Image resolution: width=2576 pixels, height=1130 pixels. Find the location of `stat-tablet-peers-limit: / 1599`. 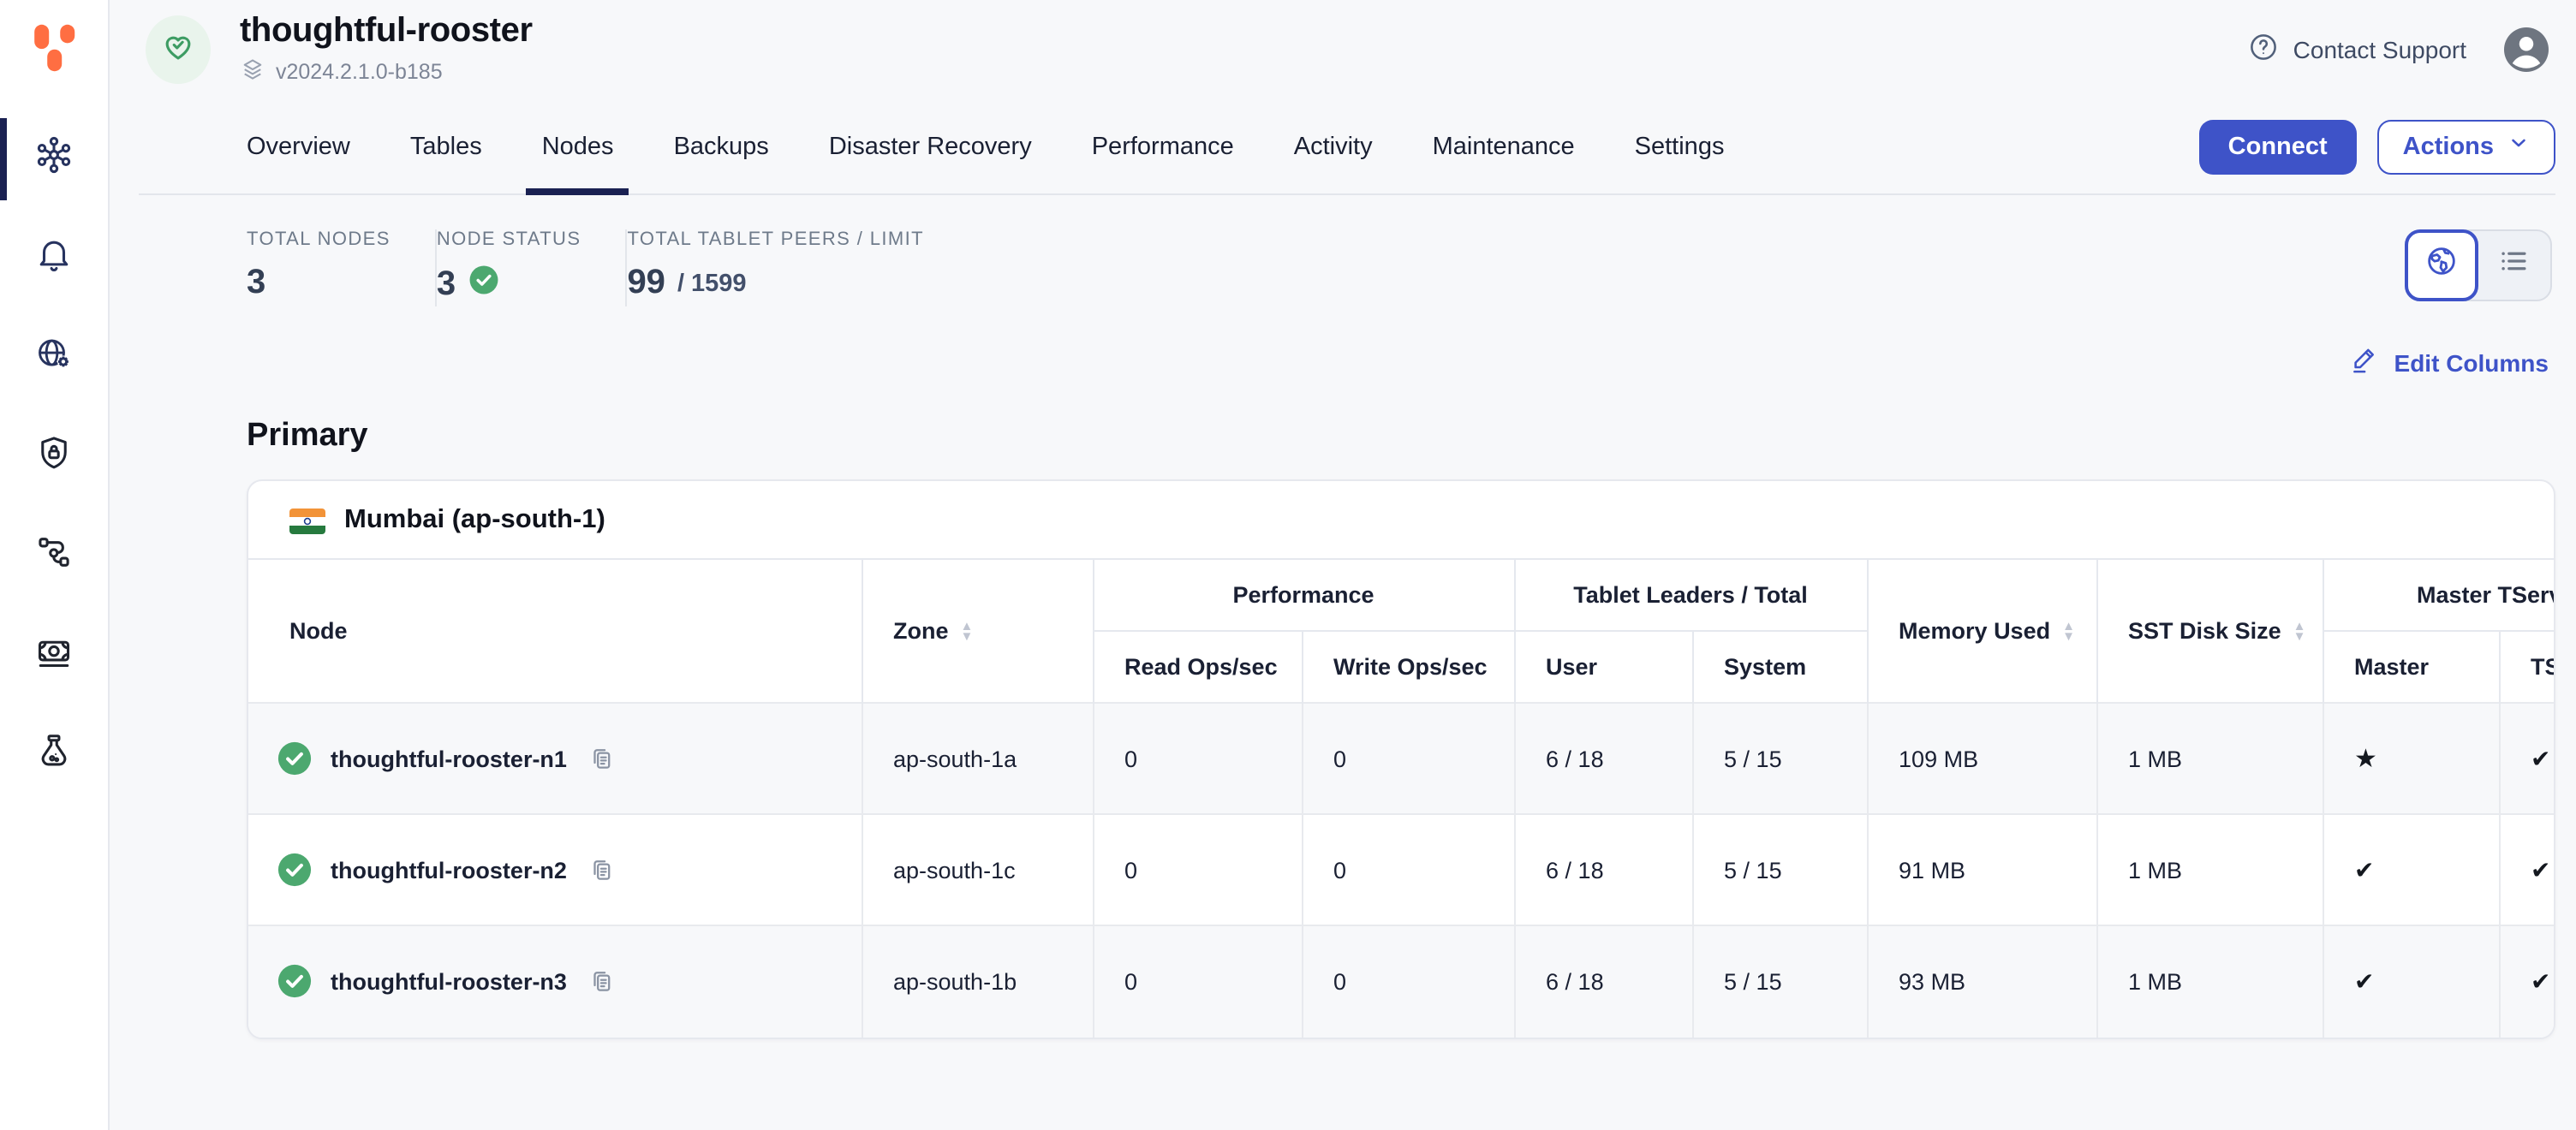

stat-tablet-peers-limit: / 1599 is located at coordinates (712, 284).